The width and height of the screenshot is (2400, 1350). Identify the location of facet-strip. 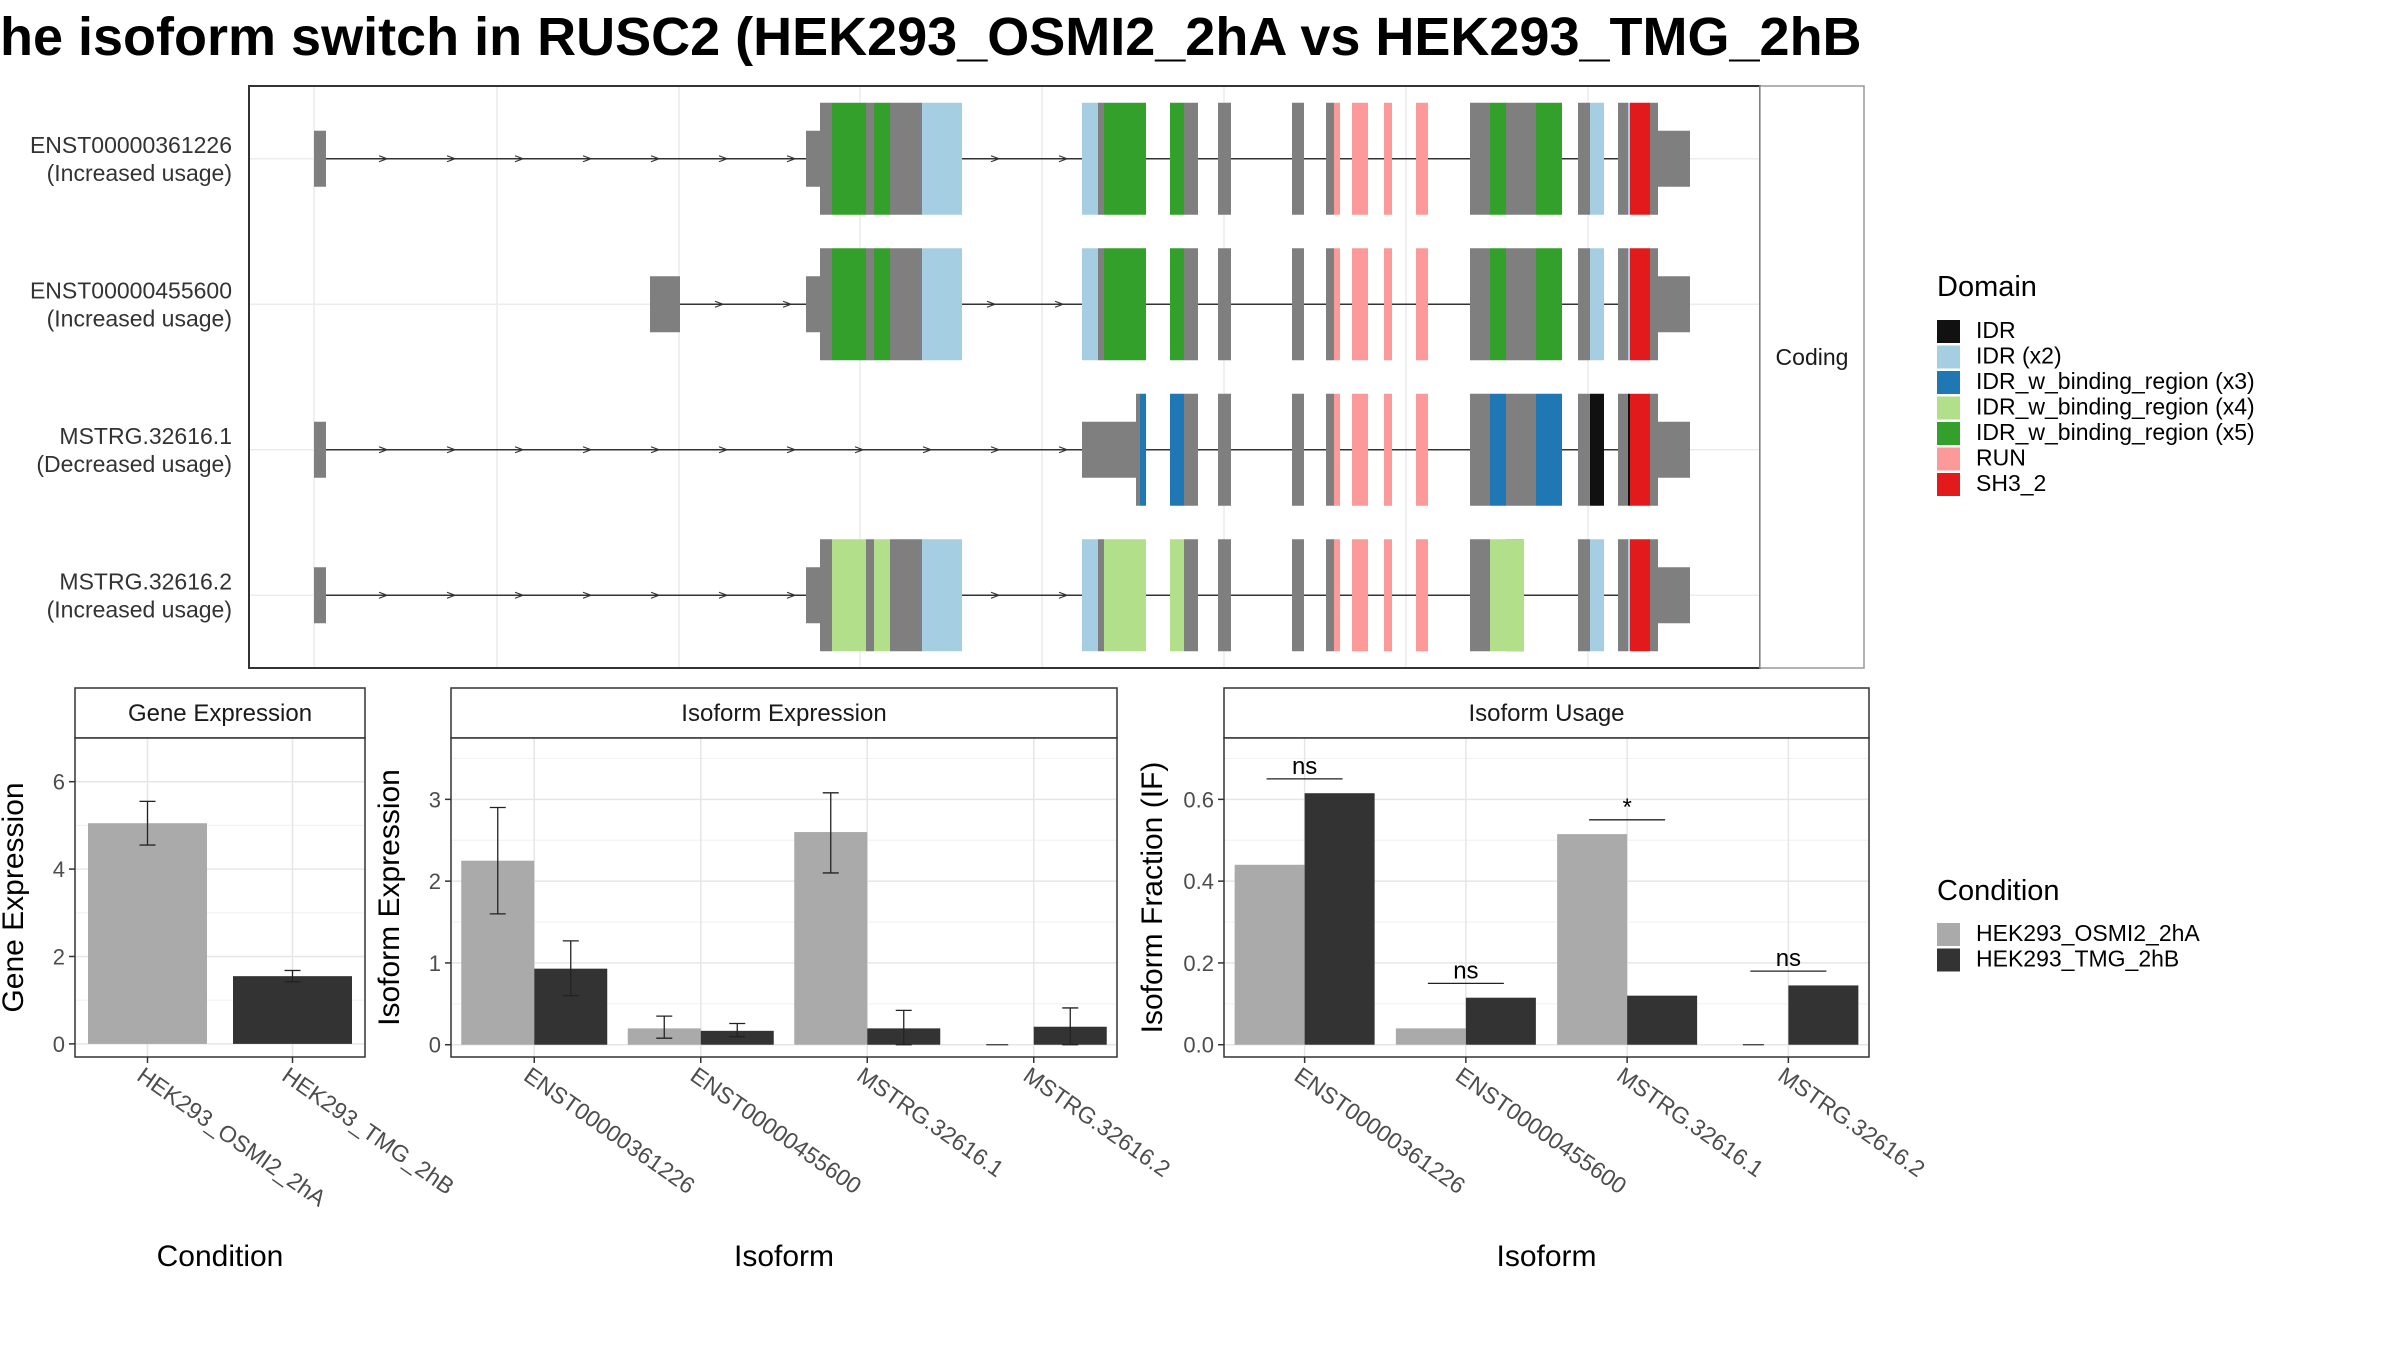
(1812, 377).